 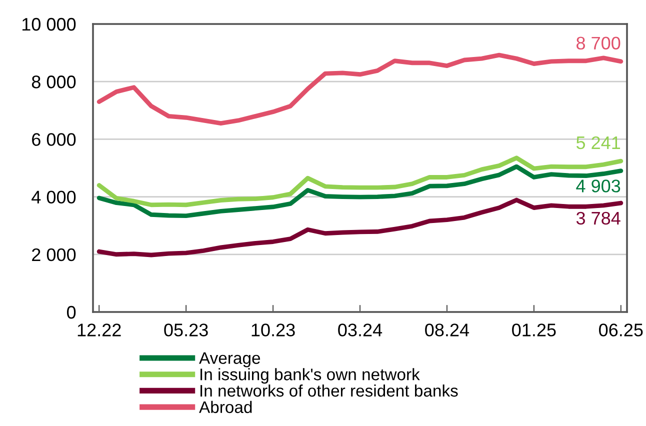 I want to click on annotation: 5 241, so click(x=598, y=143).